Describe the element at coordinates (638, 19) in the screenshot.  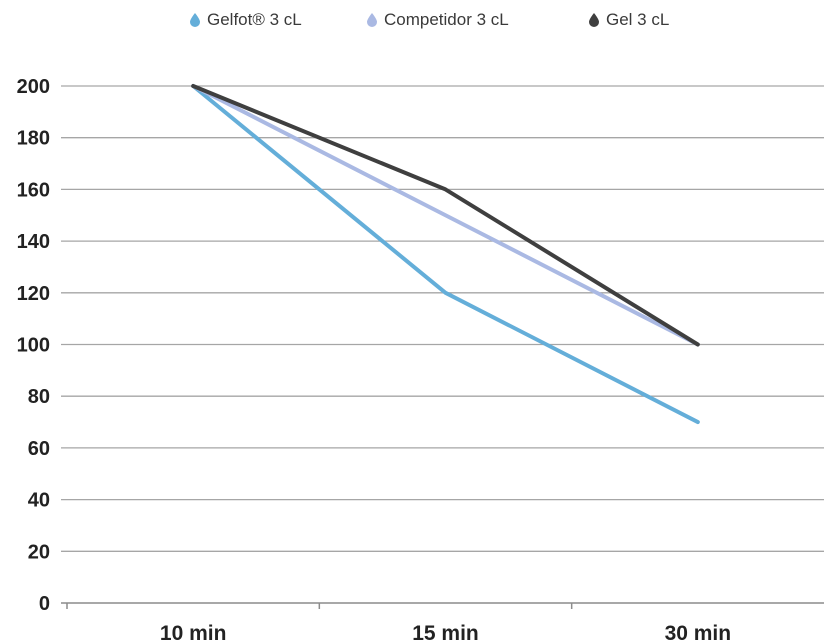
I see `legend-label-gel: Gel 3 cL` at that location.